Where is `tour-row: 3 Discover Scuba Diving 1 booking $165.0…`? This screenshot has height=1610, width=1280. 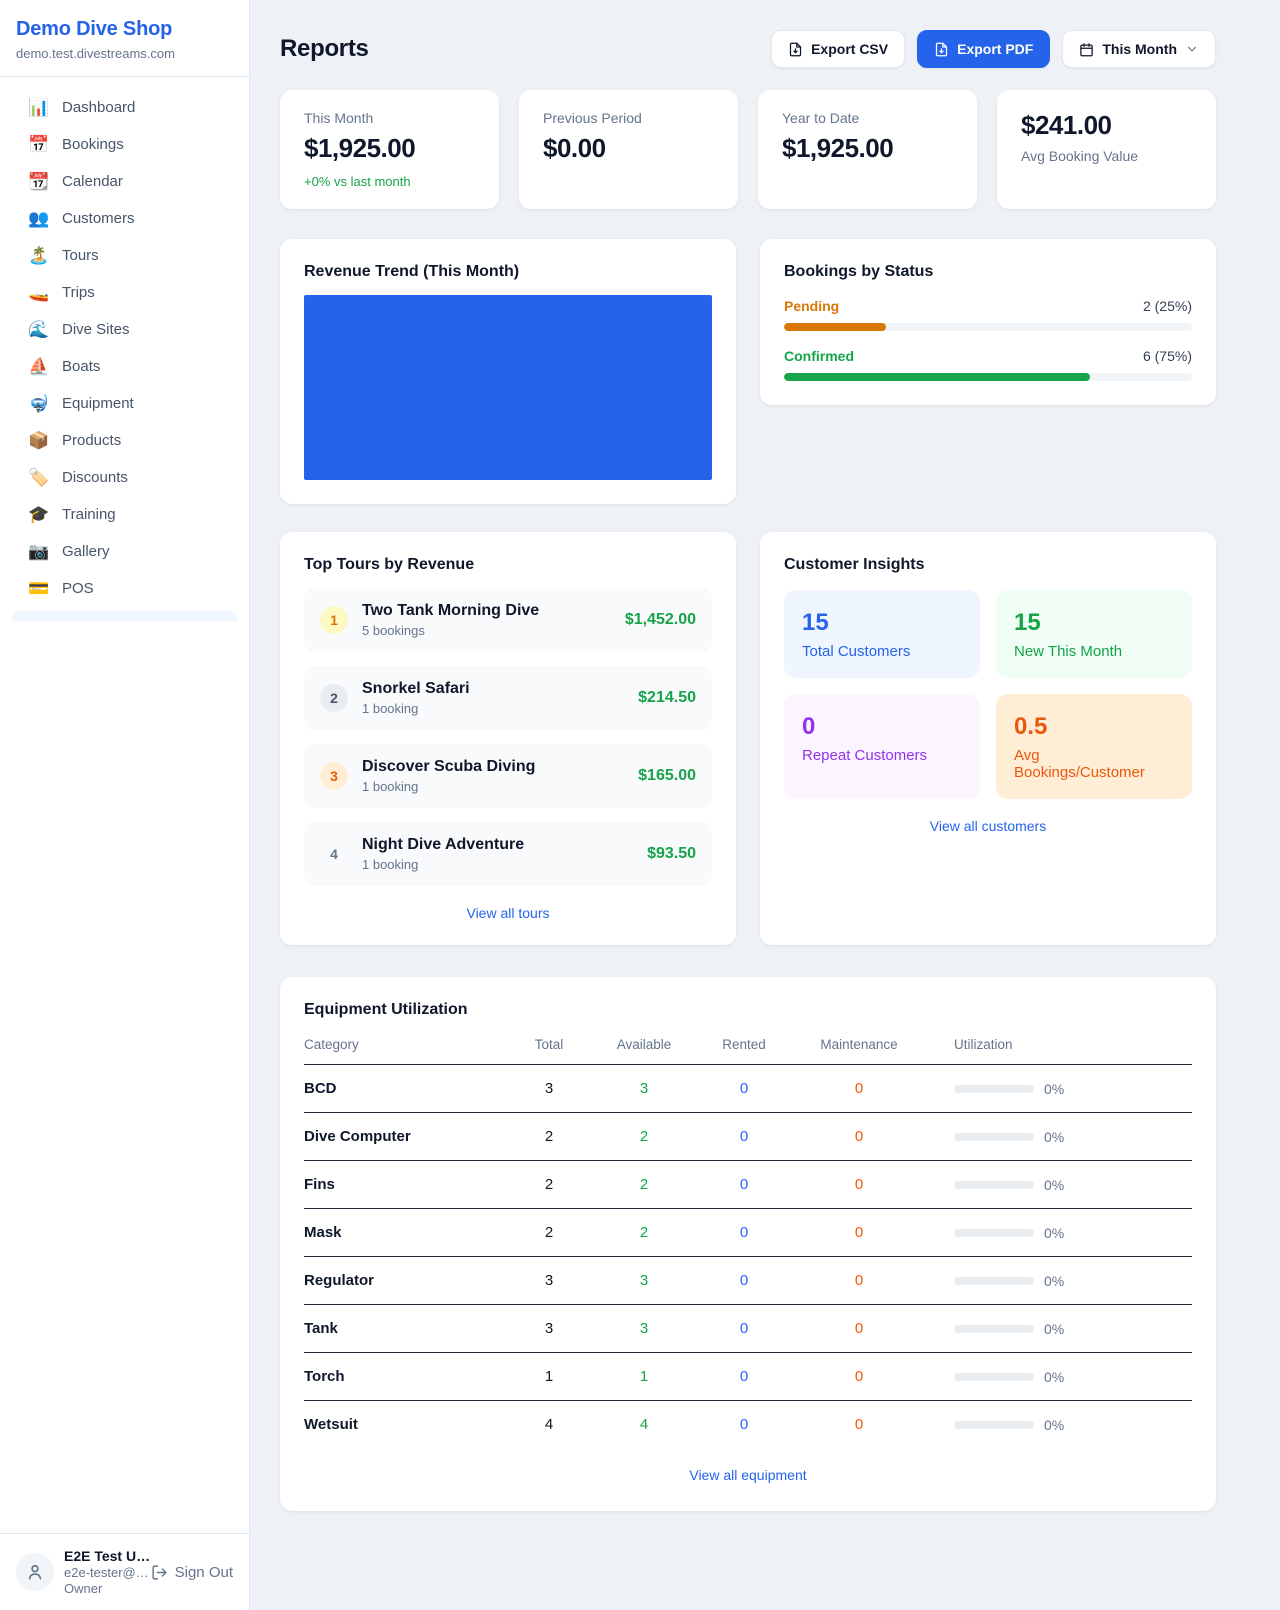
tour-row: 3 Discover Scuba Diving 1 booking $165.0… is located at coordinates (508, 776).